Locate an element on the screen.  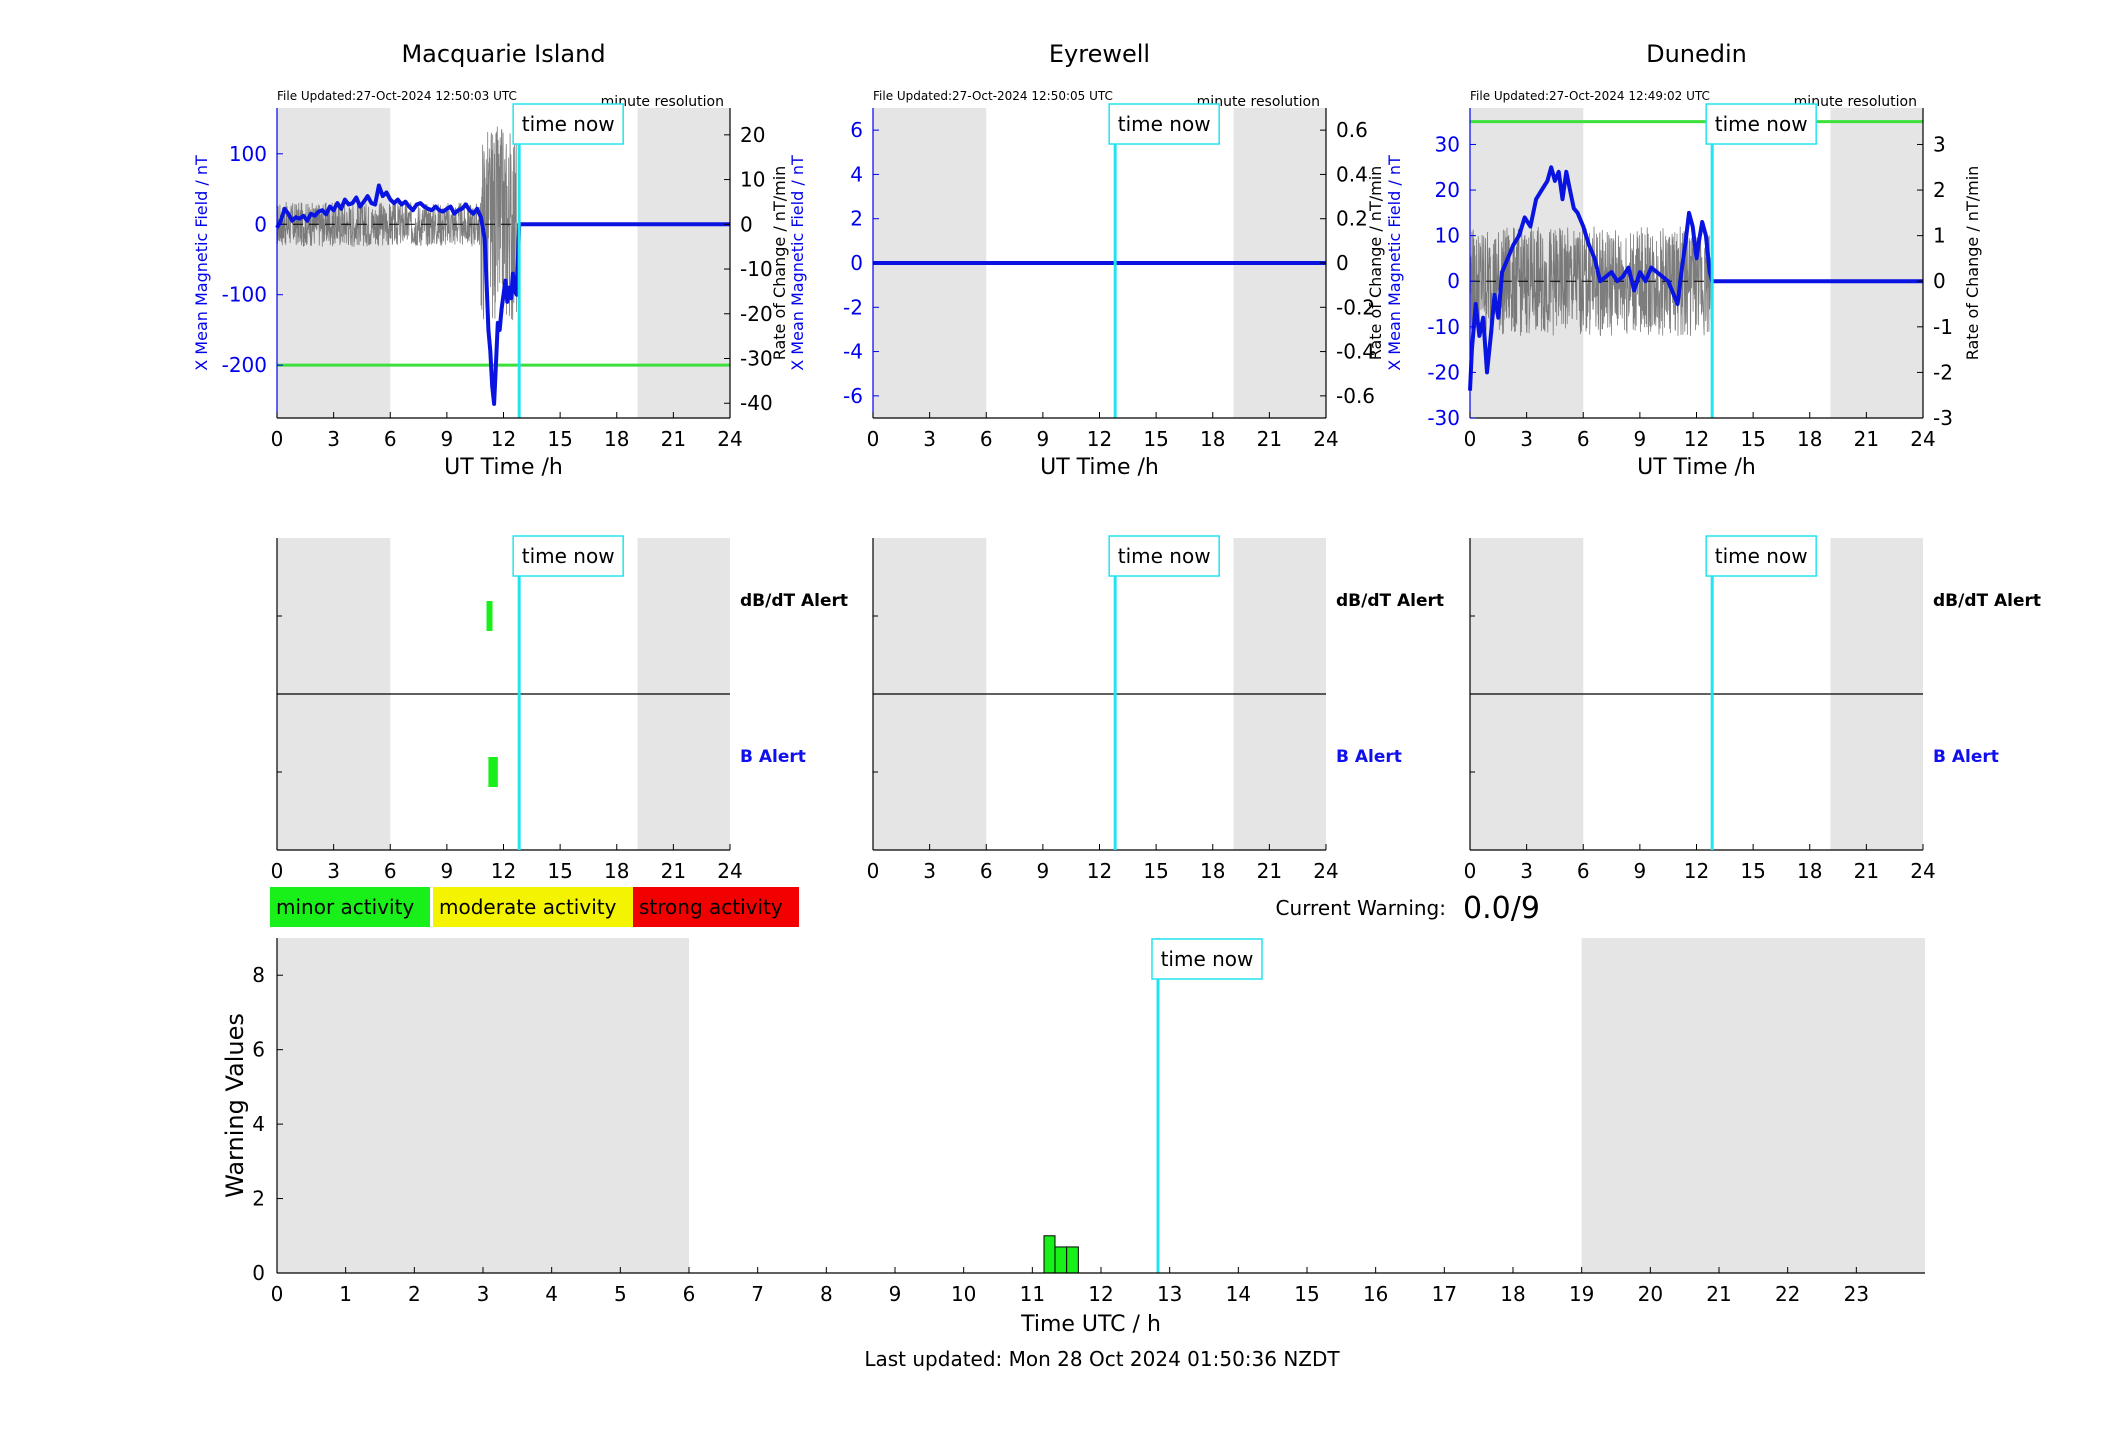
y-tick-label: -2 is located at coordinates (853, 307).